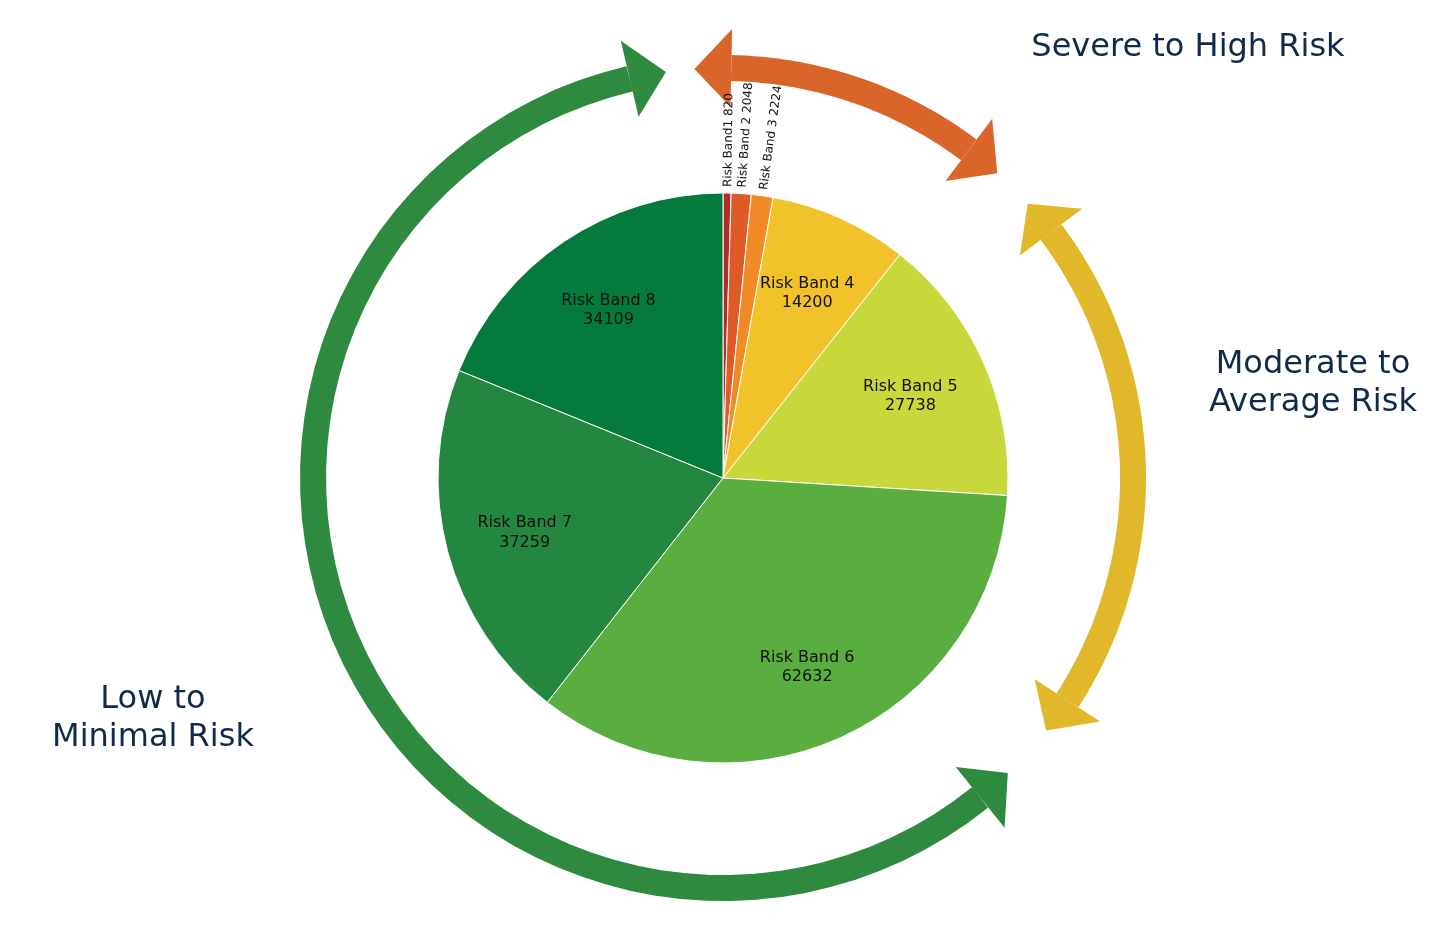  Describe the element at coordinates (910, 405) in the screenshot. I see `data-label: 27738` at that location.